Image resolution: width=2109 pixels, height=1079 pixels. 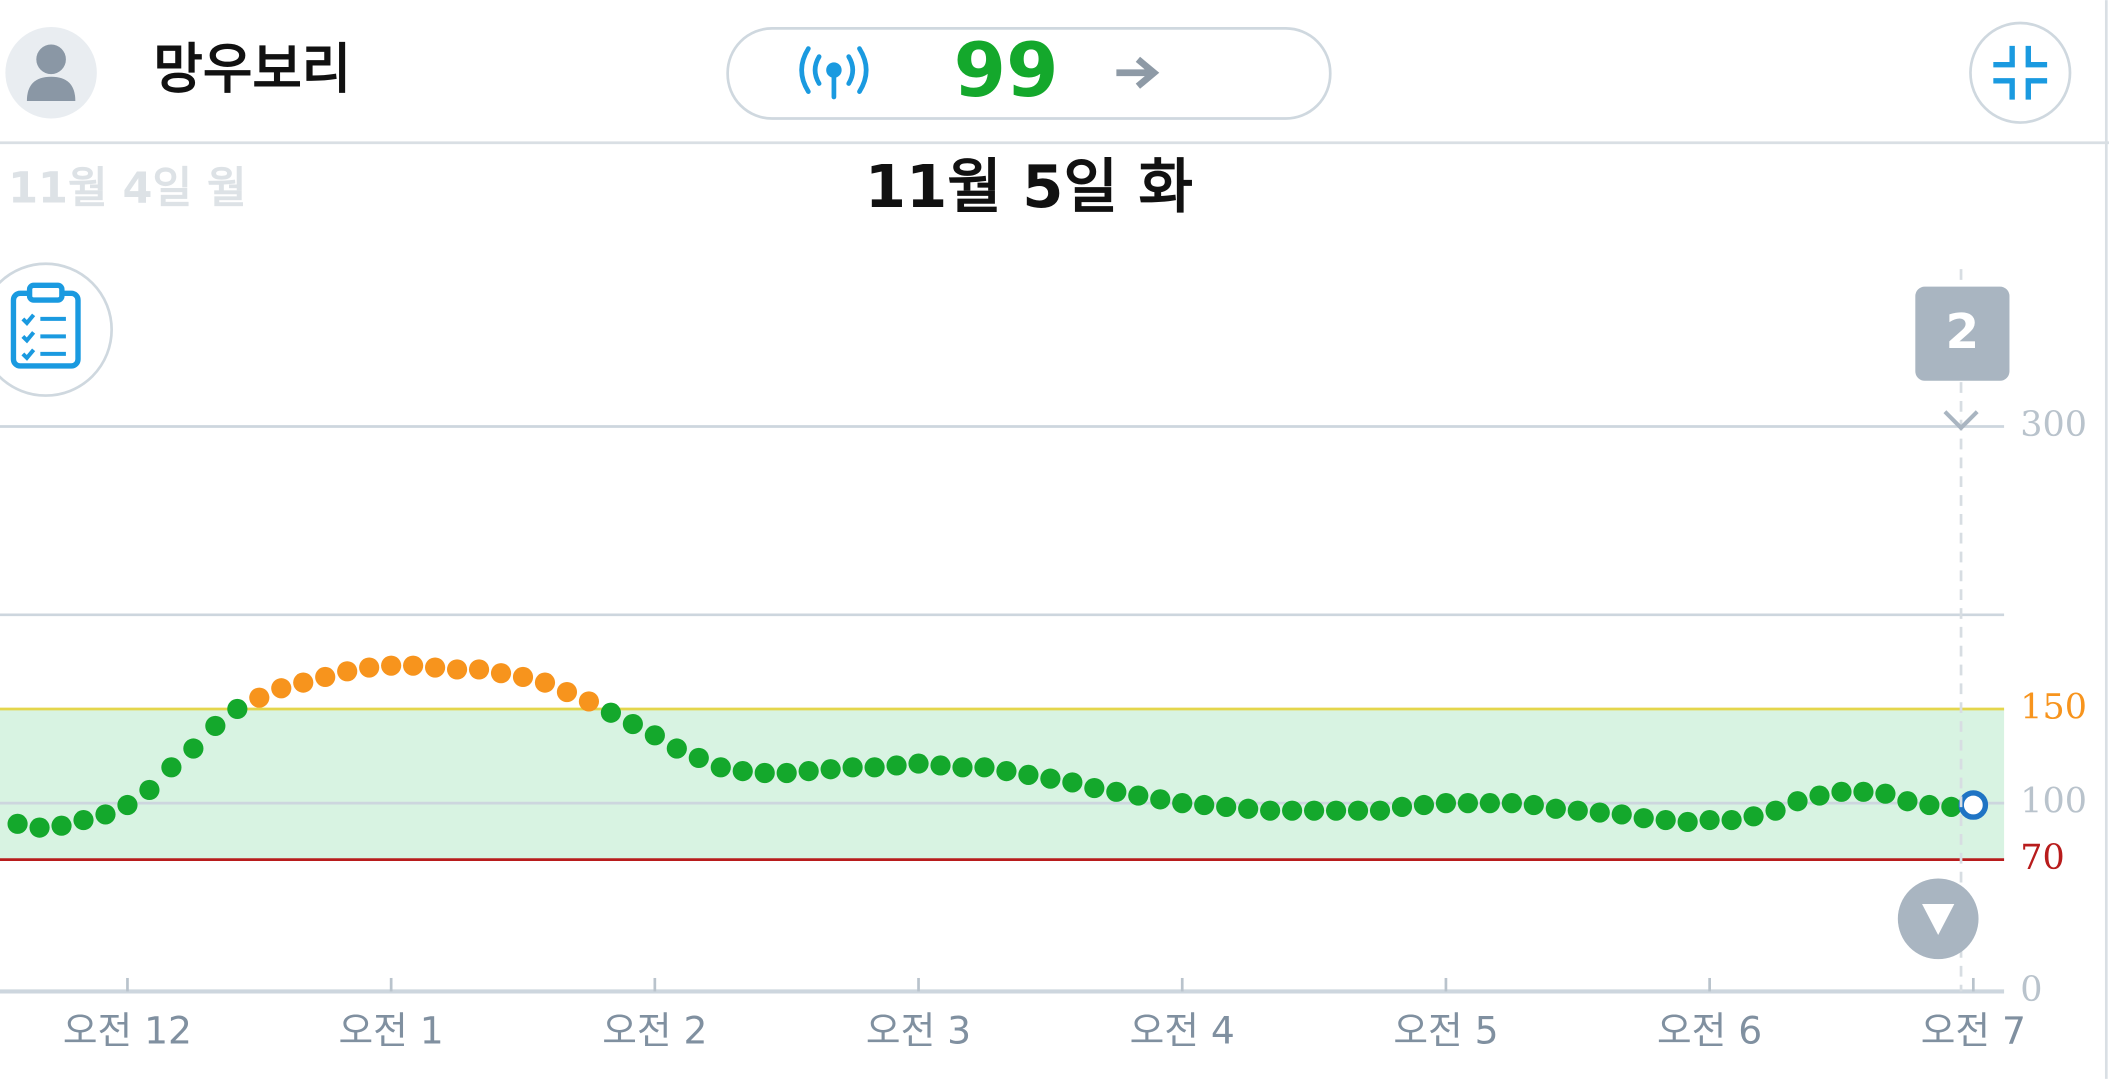 I want to click on current-point, so click(x=1973, y=805).